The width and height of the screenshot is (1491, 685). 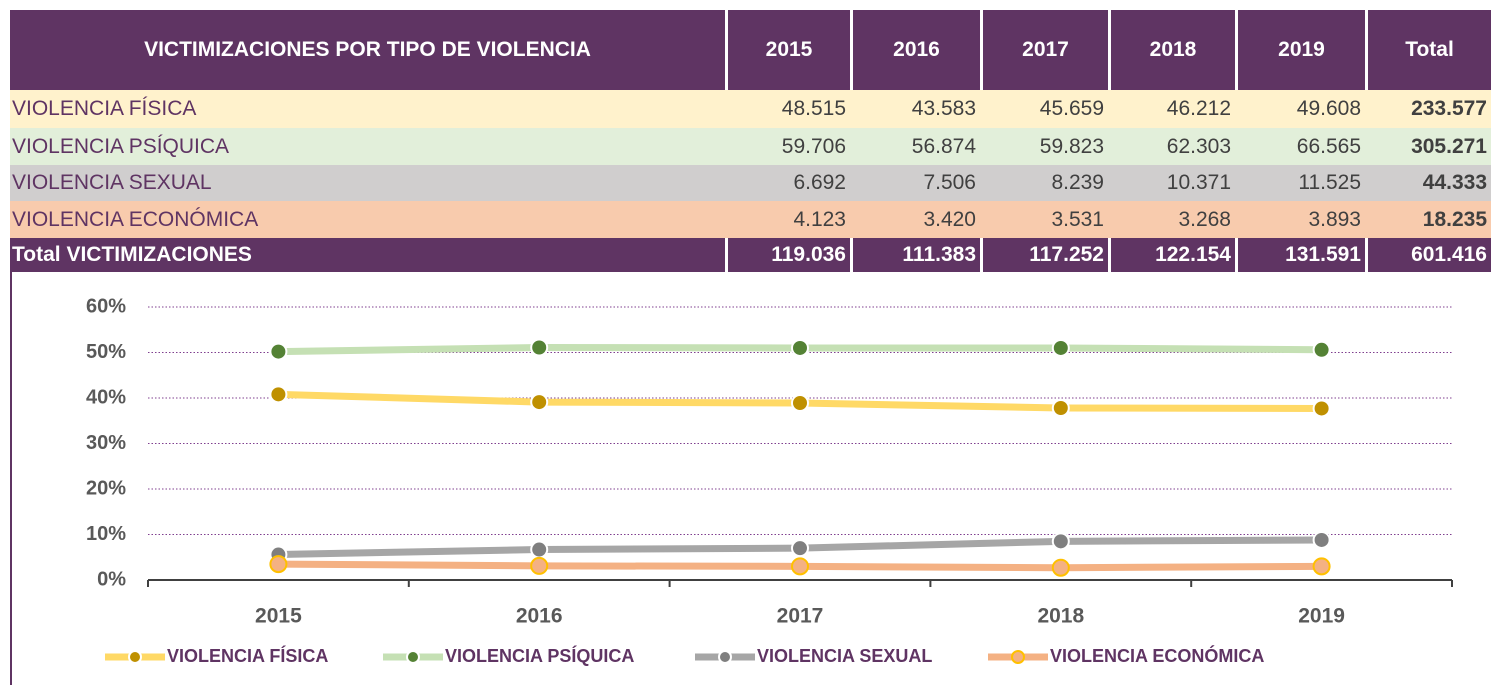 What do you see at coordinates (278, 616) in the screenshot?
I see `x-tick-label: 2015` at bounding box center [278, 616].